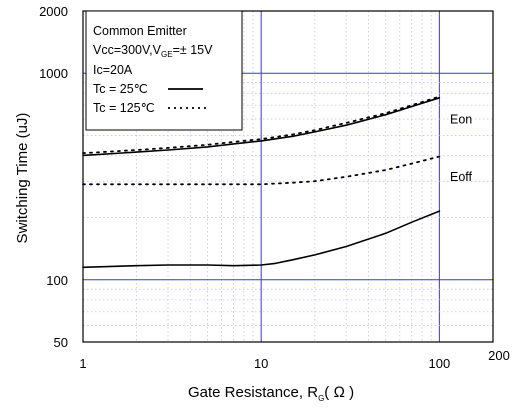 Image resolution: width=514 pixels, height=413 pixels. What do you see at coordinates (153, 51) in the screenshot?
I see `legend-vcc: Vcc=300V,VGE=± 15V` at bounding box center [153, 51].